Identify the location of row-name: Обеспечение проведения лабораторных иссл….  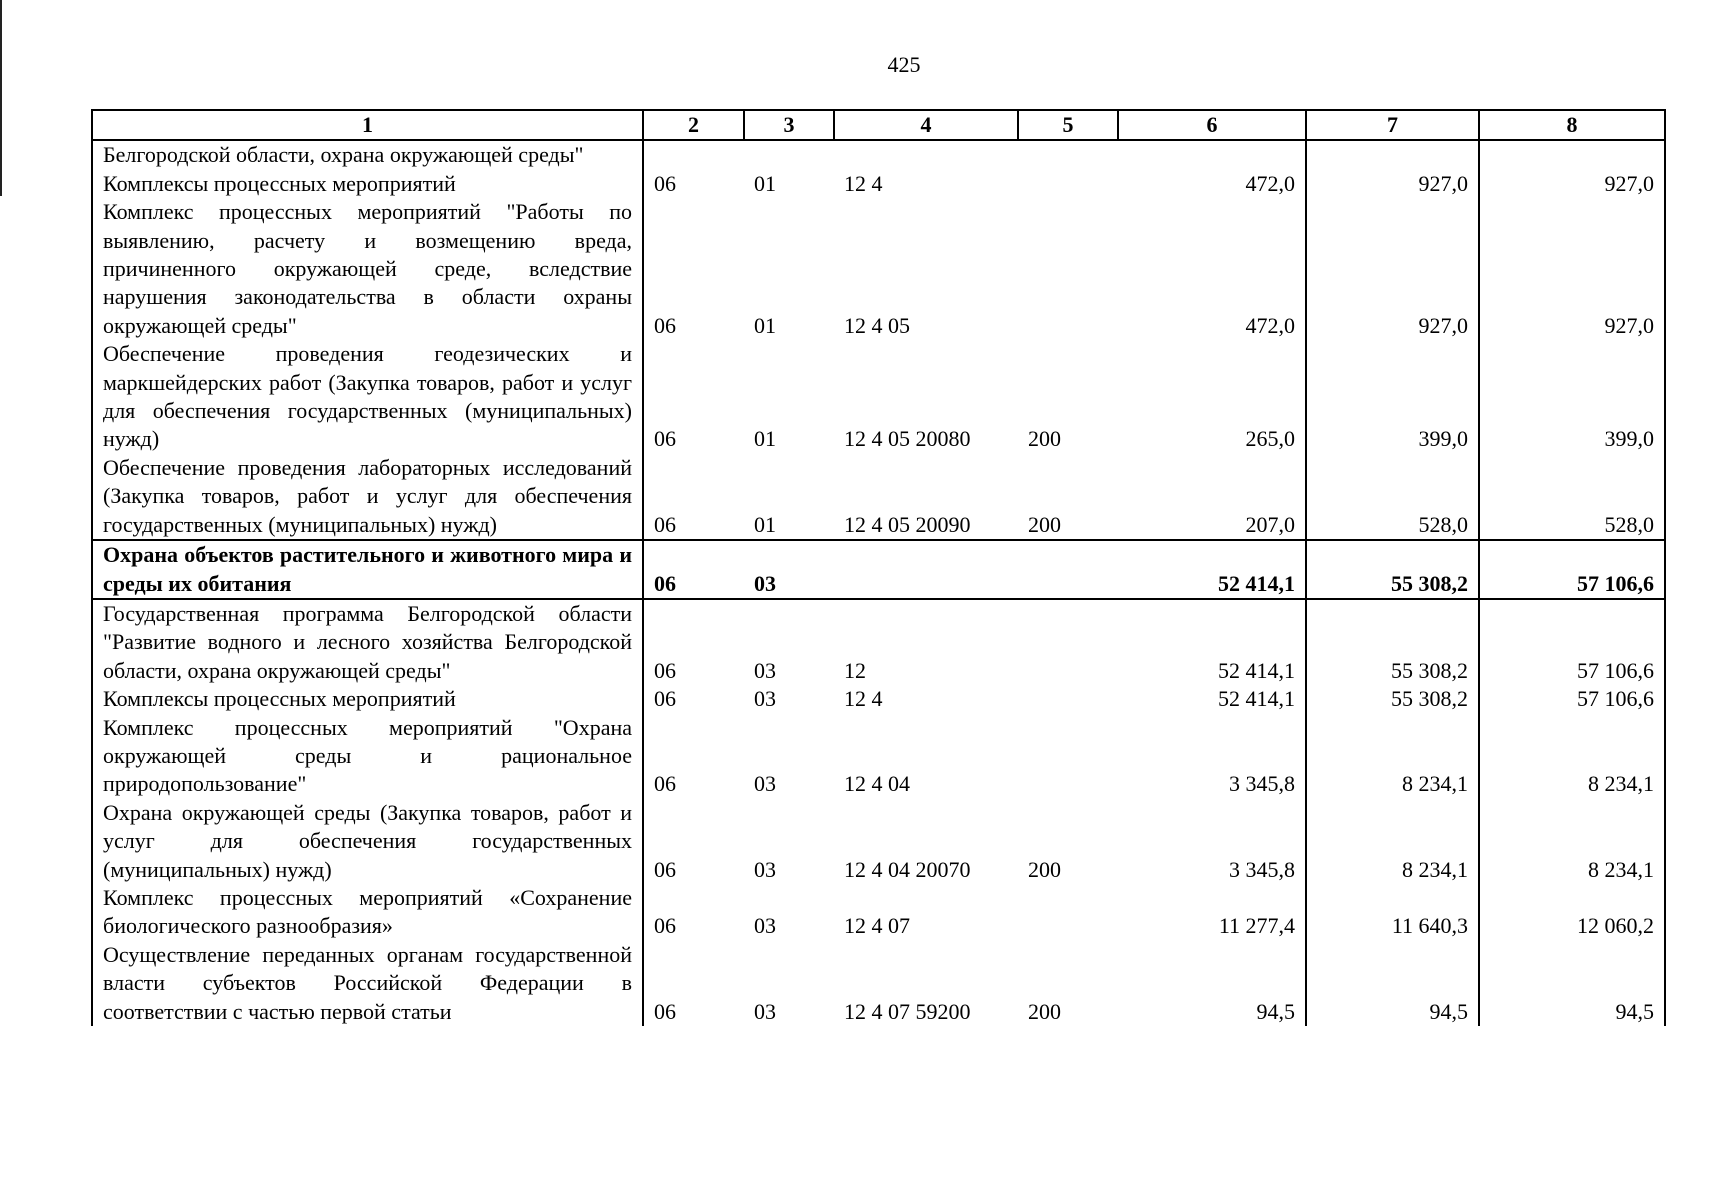
(367, 497).